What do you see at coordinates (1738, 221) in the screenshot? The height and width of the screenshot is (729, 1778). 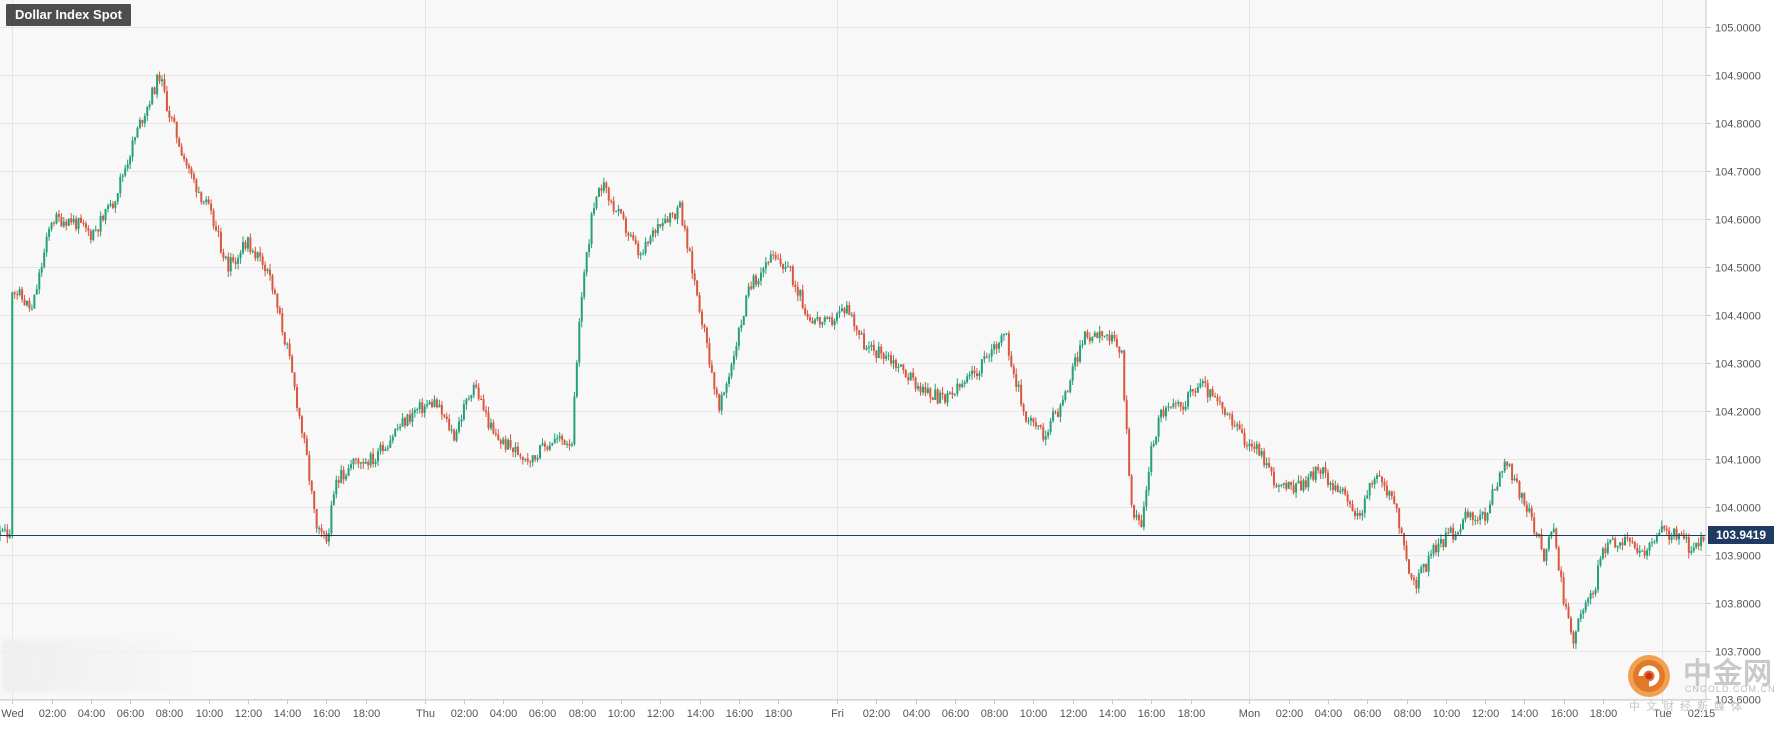 I see `y-tick-label: 104.6000` at bounding box center [1738, 221].